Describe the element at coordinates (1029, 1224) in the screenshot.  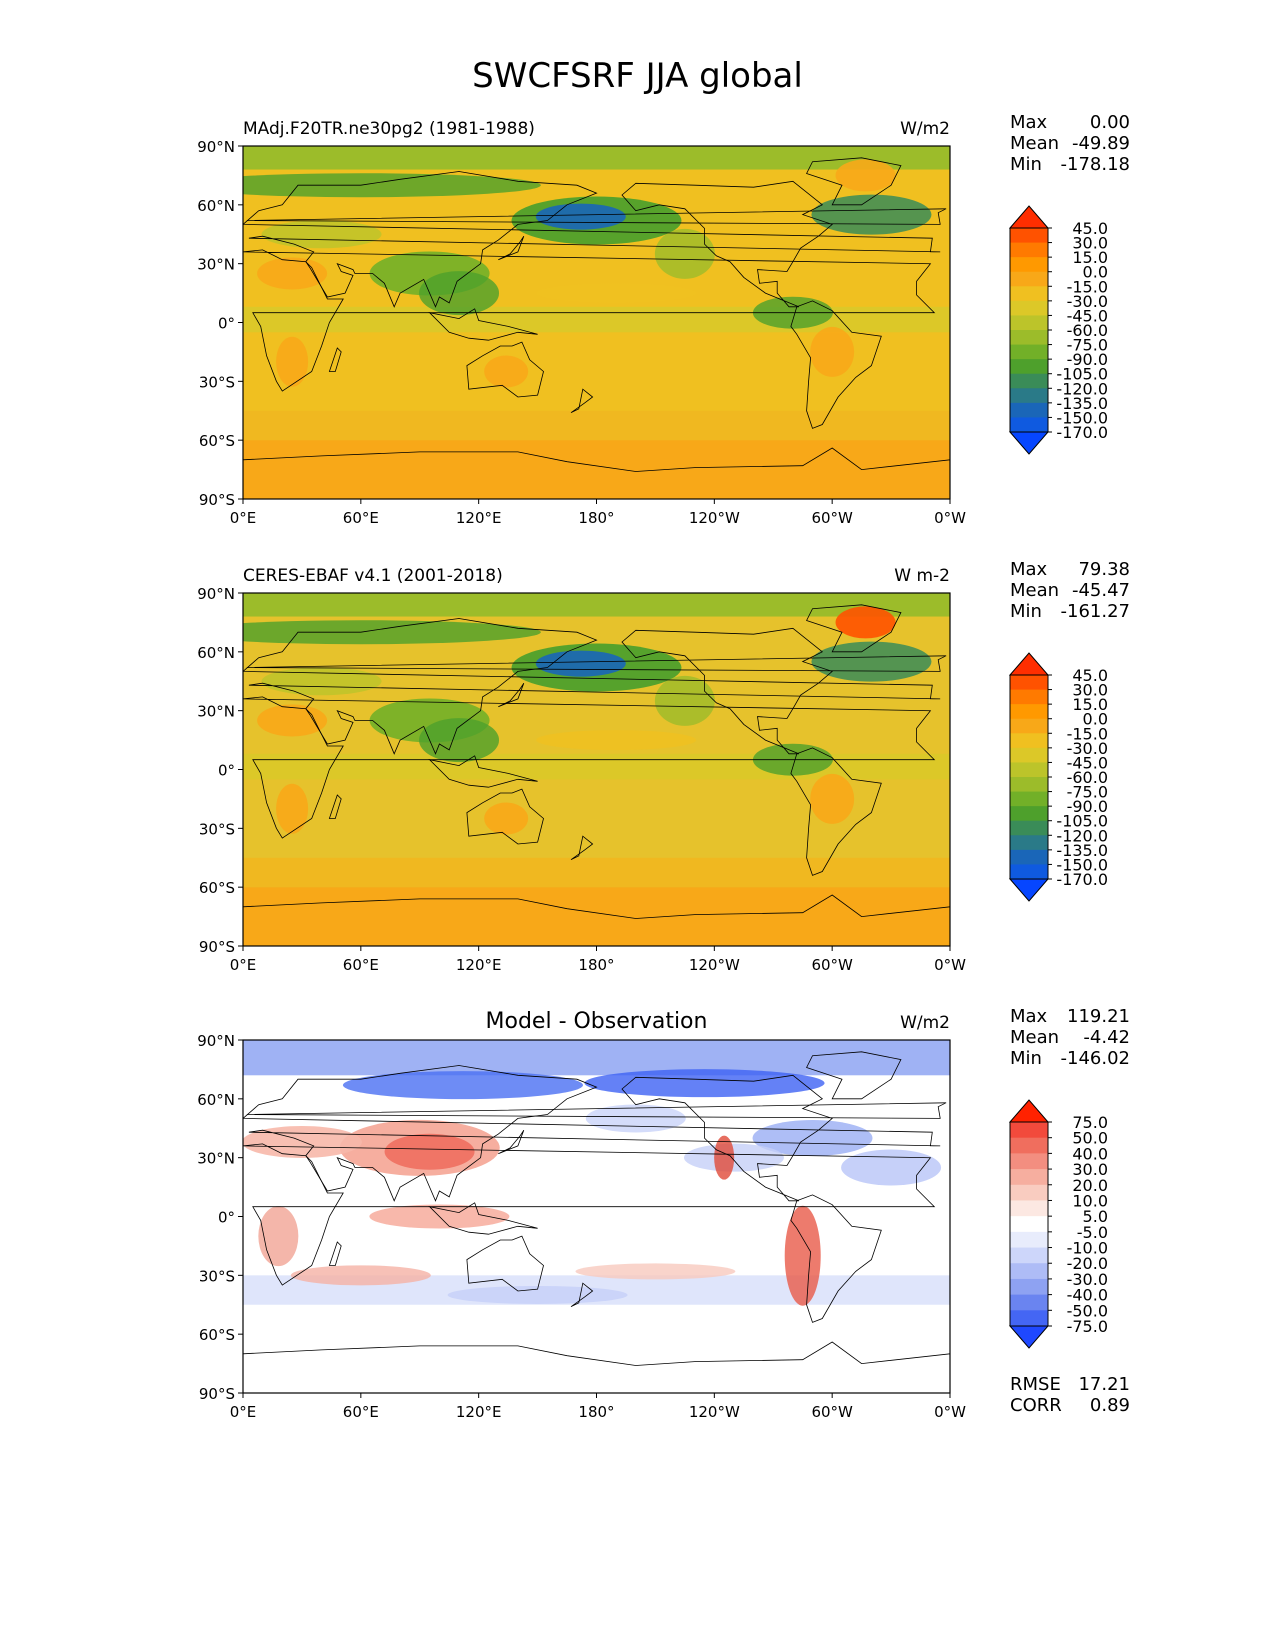
I see `colorbar-frame` at that location.